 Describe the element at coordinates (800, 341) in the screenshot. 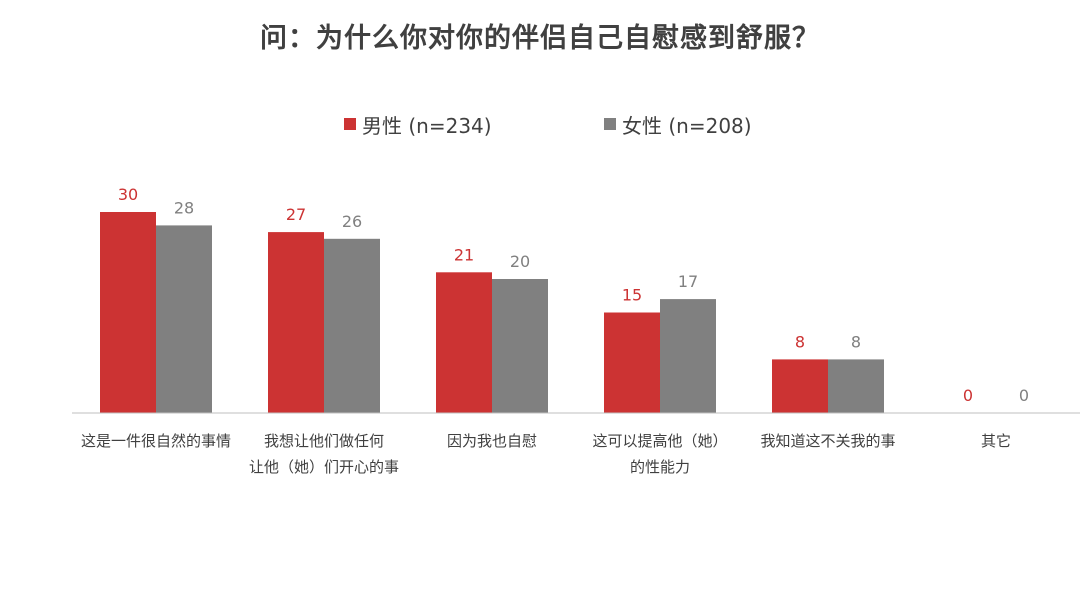

I see `value-label-4-0: 8` at that location.